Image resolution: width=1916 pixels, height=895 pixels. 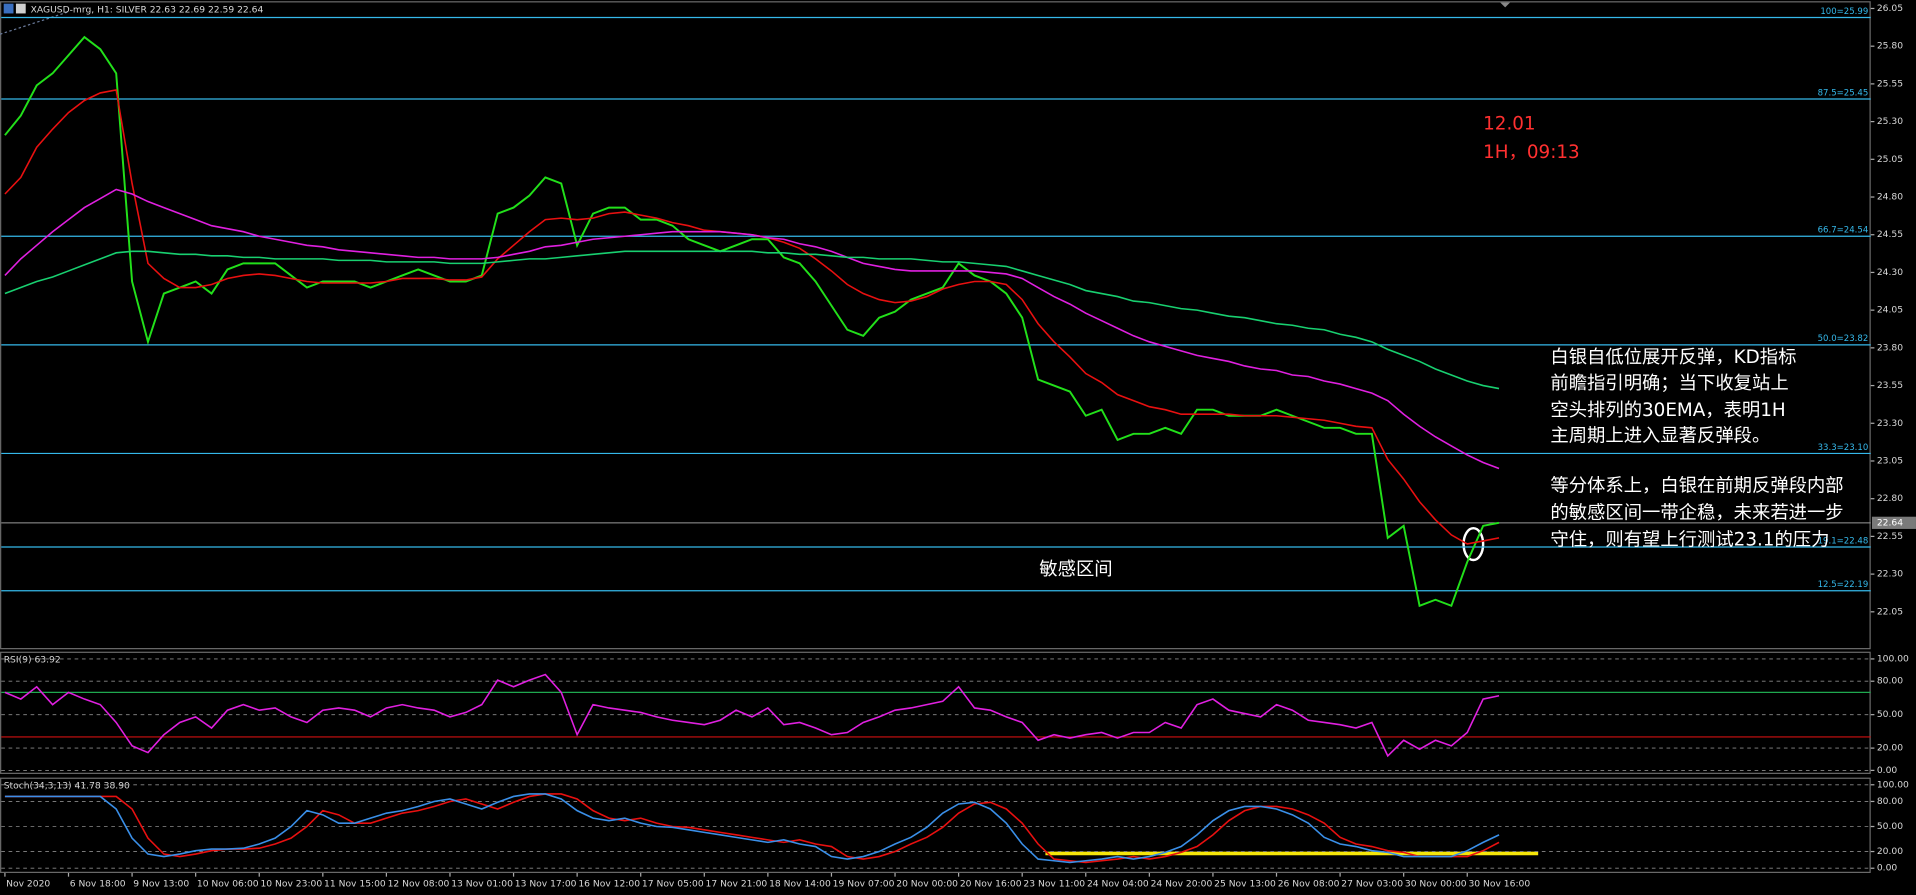 What do you see at coordinates (864, 883) in the screenshot?
I see `x-tick-label: 19 Nov 07:00` at bounding box center [864, 883].